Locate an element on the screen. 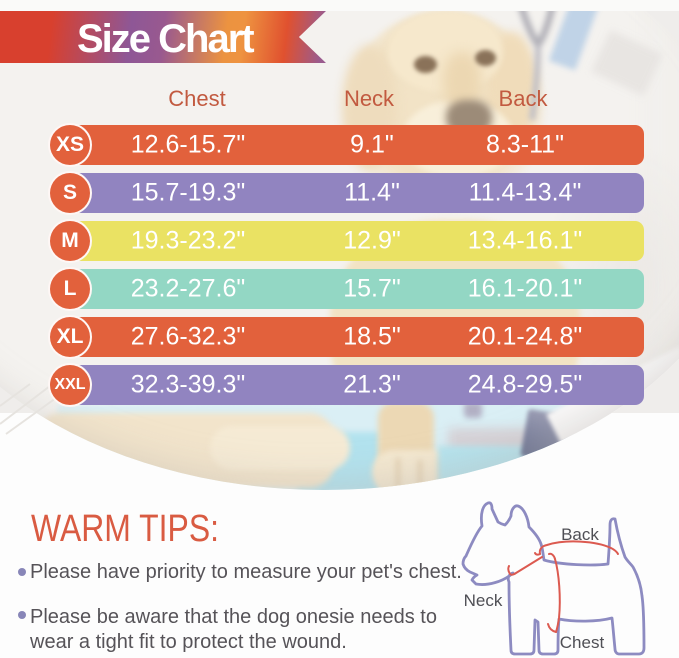  svg-text: Neck is located at coordinates (483, 600).